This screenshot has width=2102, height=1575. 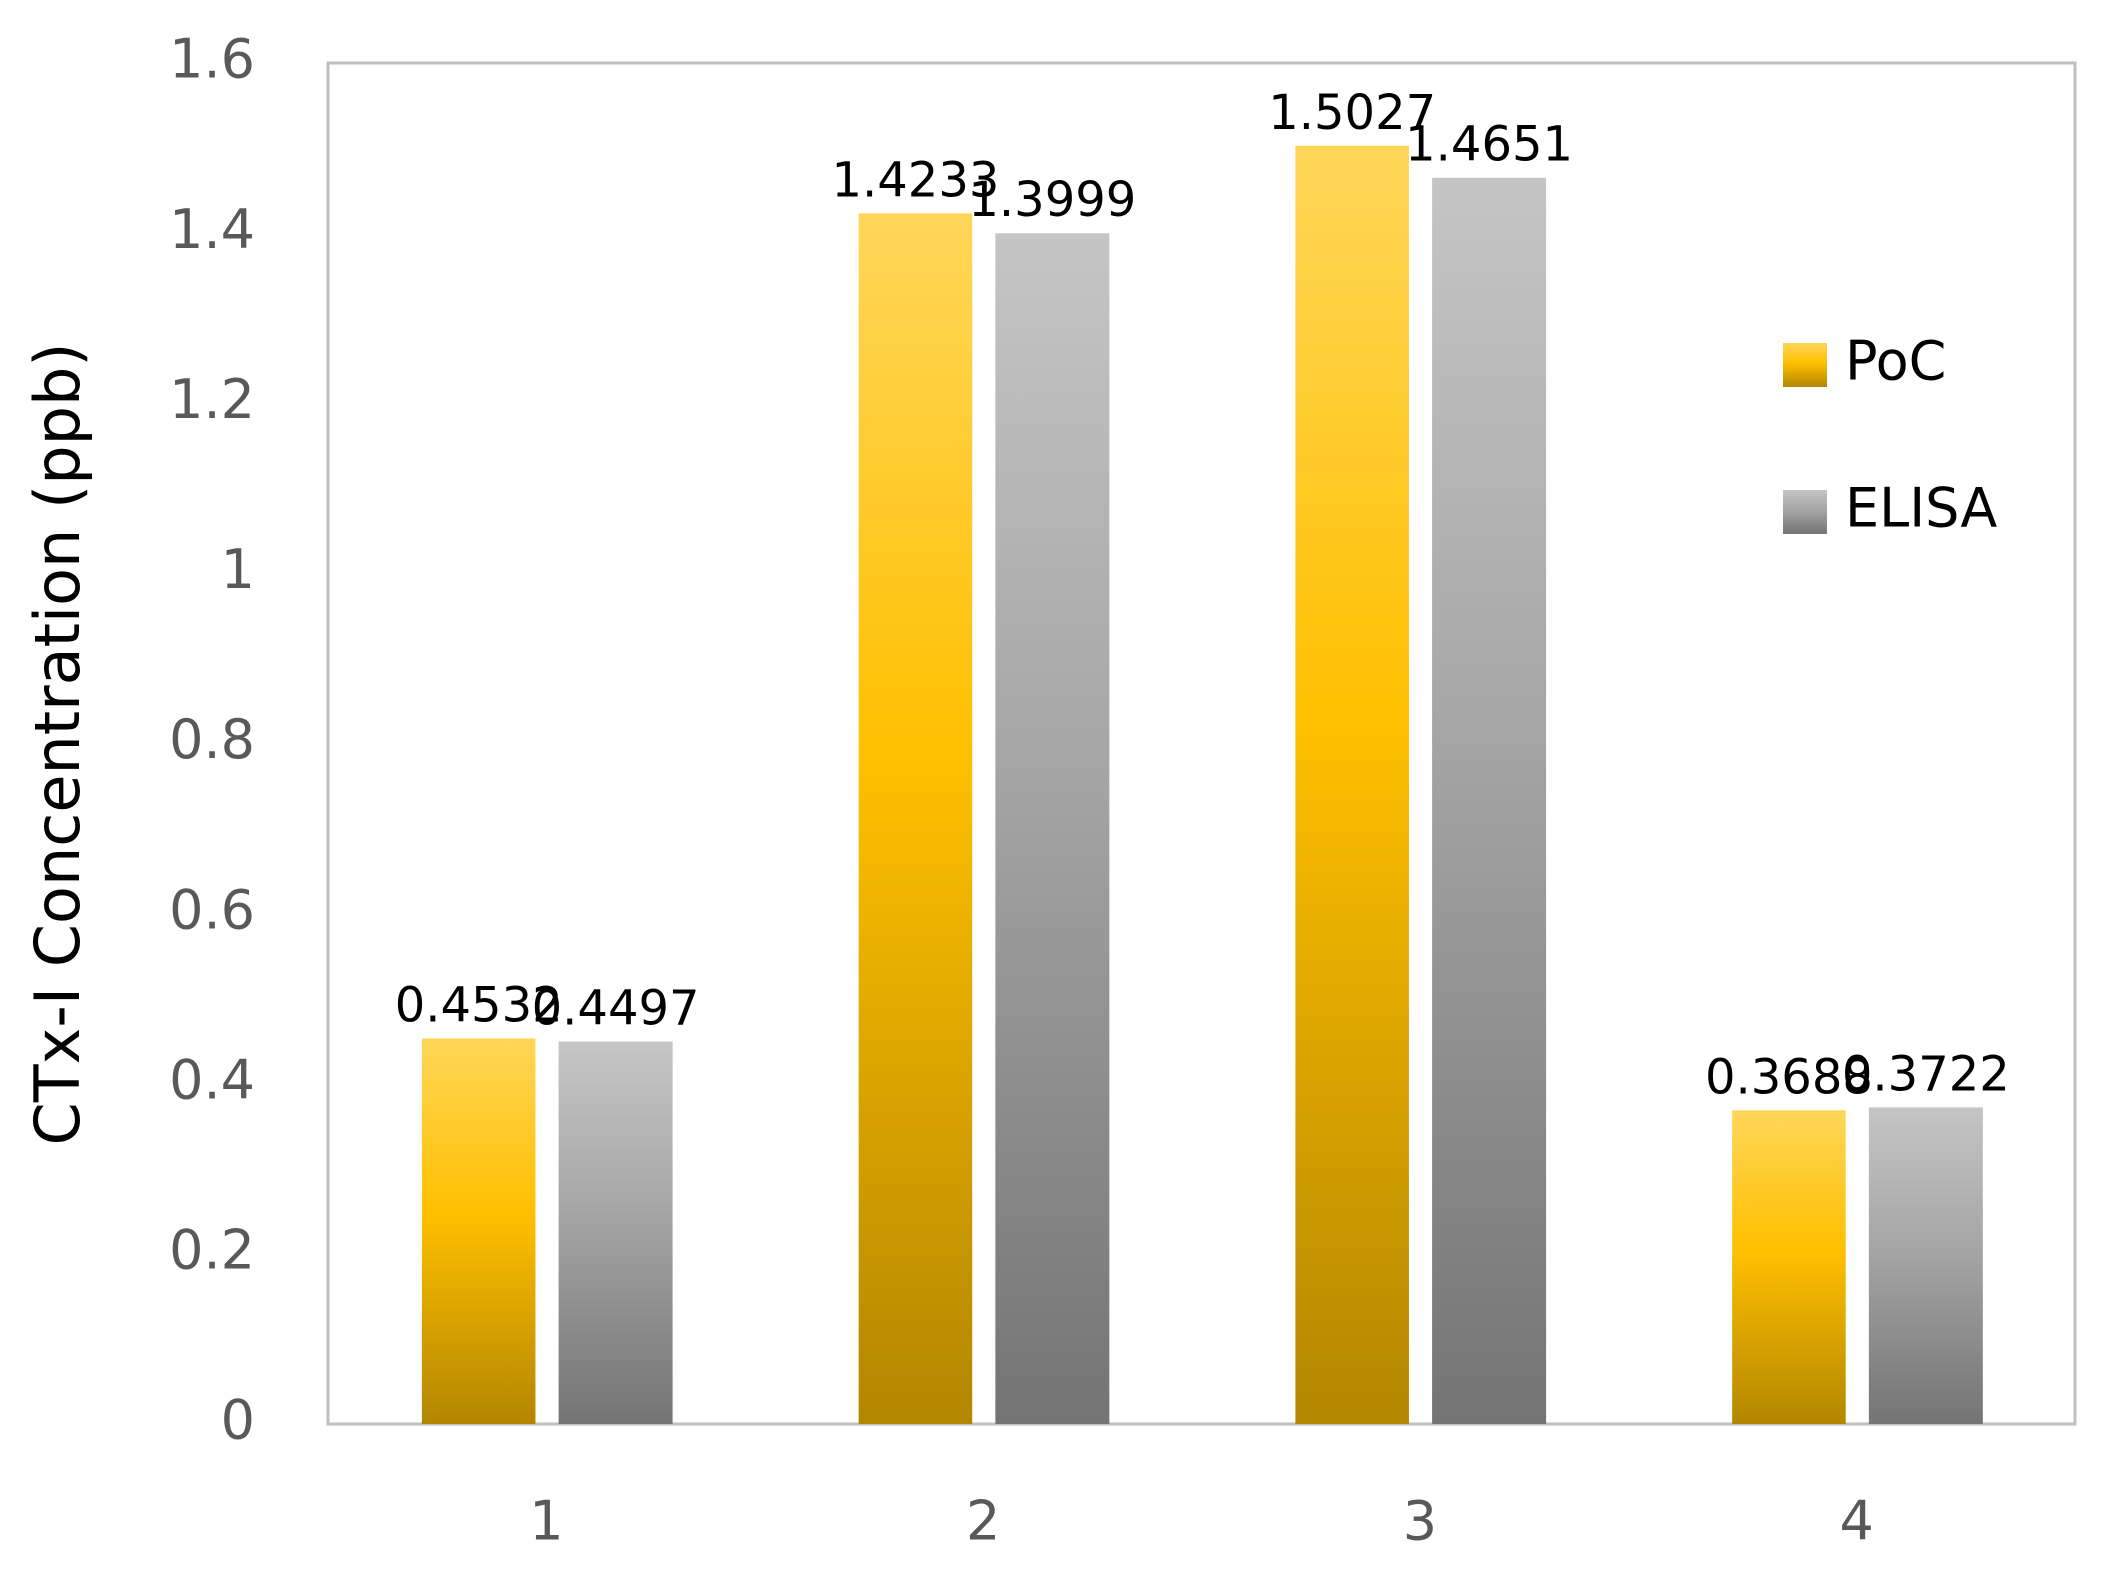 What do you see at coordinates (212, 739) in the screenshot?
I see `y-tick-label: 0.8` at bounding box center [212, 739].